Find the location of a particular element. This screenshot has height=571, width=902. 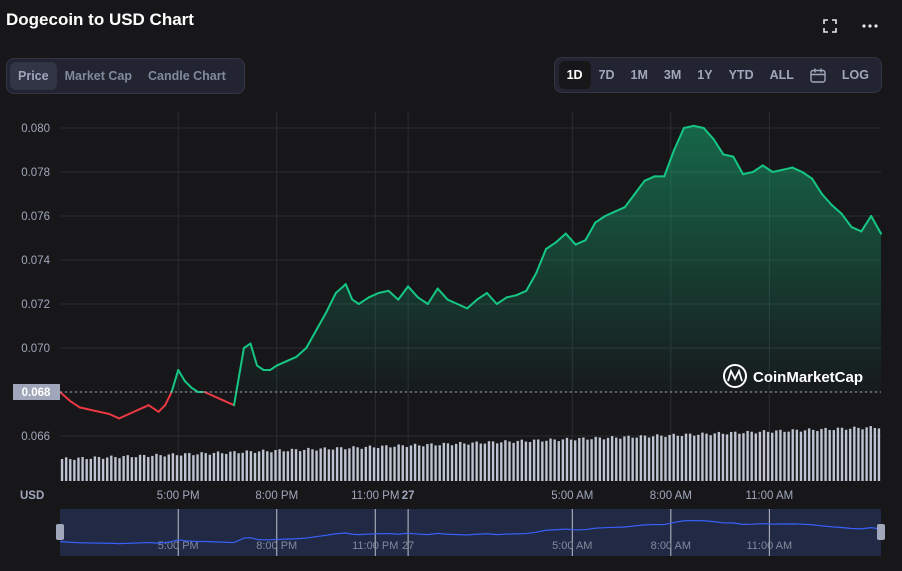

range-1y: 1Y is located at coordinates (705, 75).